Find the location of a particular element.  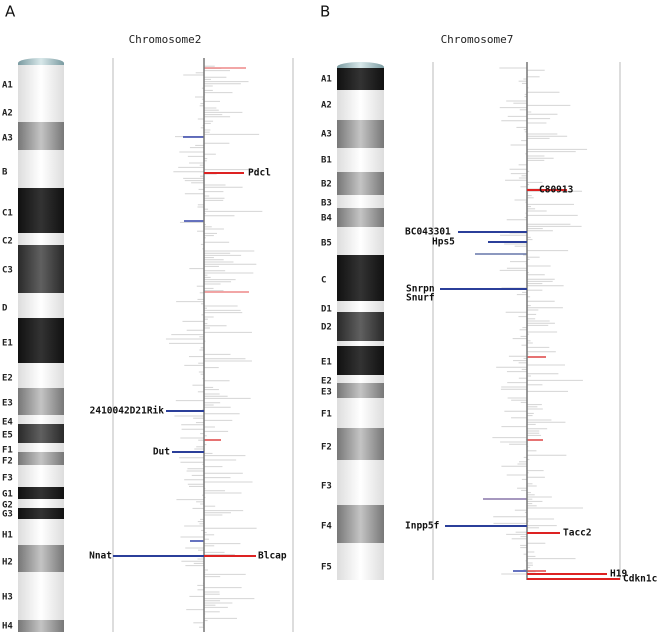

band-label: F5 is located at coordinates (326, 568).